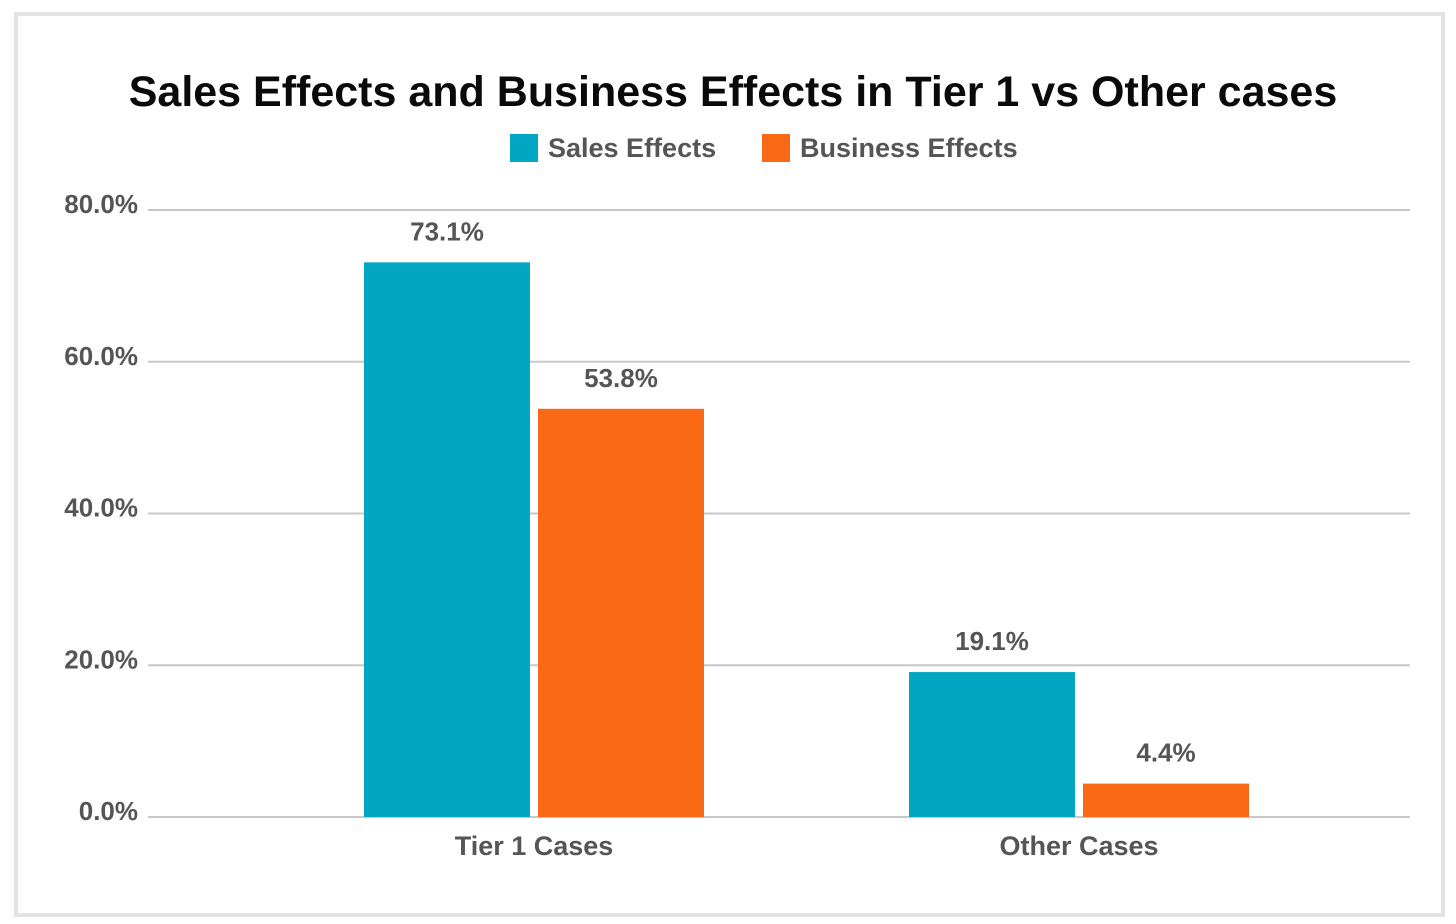 The height and width of the screenshot is (924, 1456). Describe the element at coordinates (101, 356) in the screenshot. I see `y-tick-label: 60.0%` at that location.